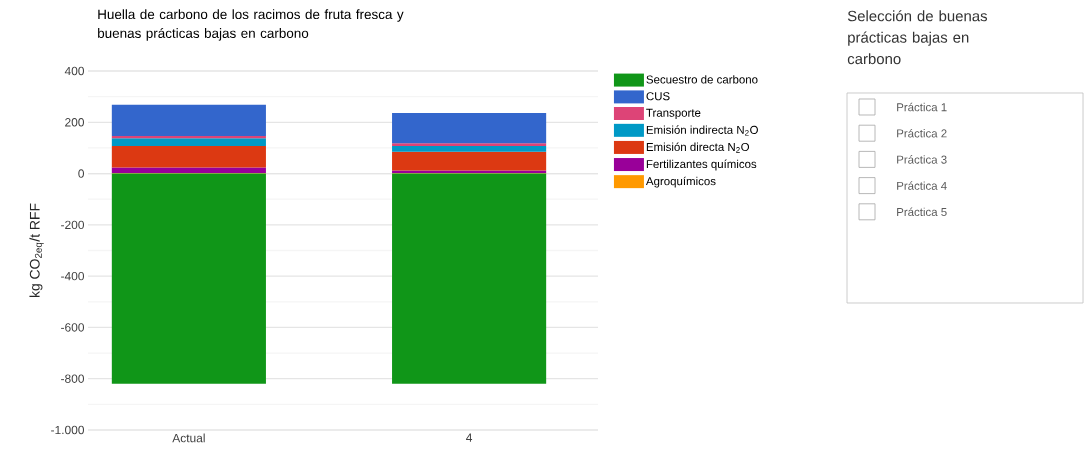 This screenshot has width=1086, height=456. I want to click on y-axis-title: kg CO$_{2eq}$/t RFF, so click(36, 250).